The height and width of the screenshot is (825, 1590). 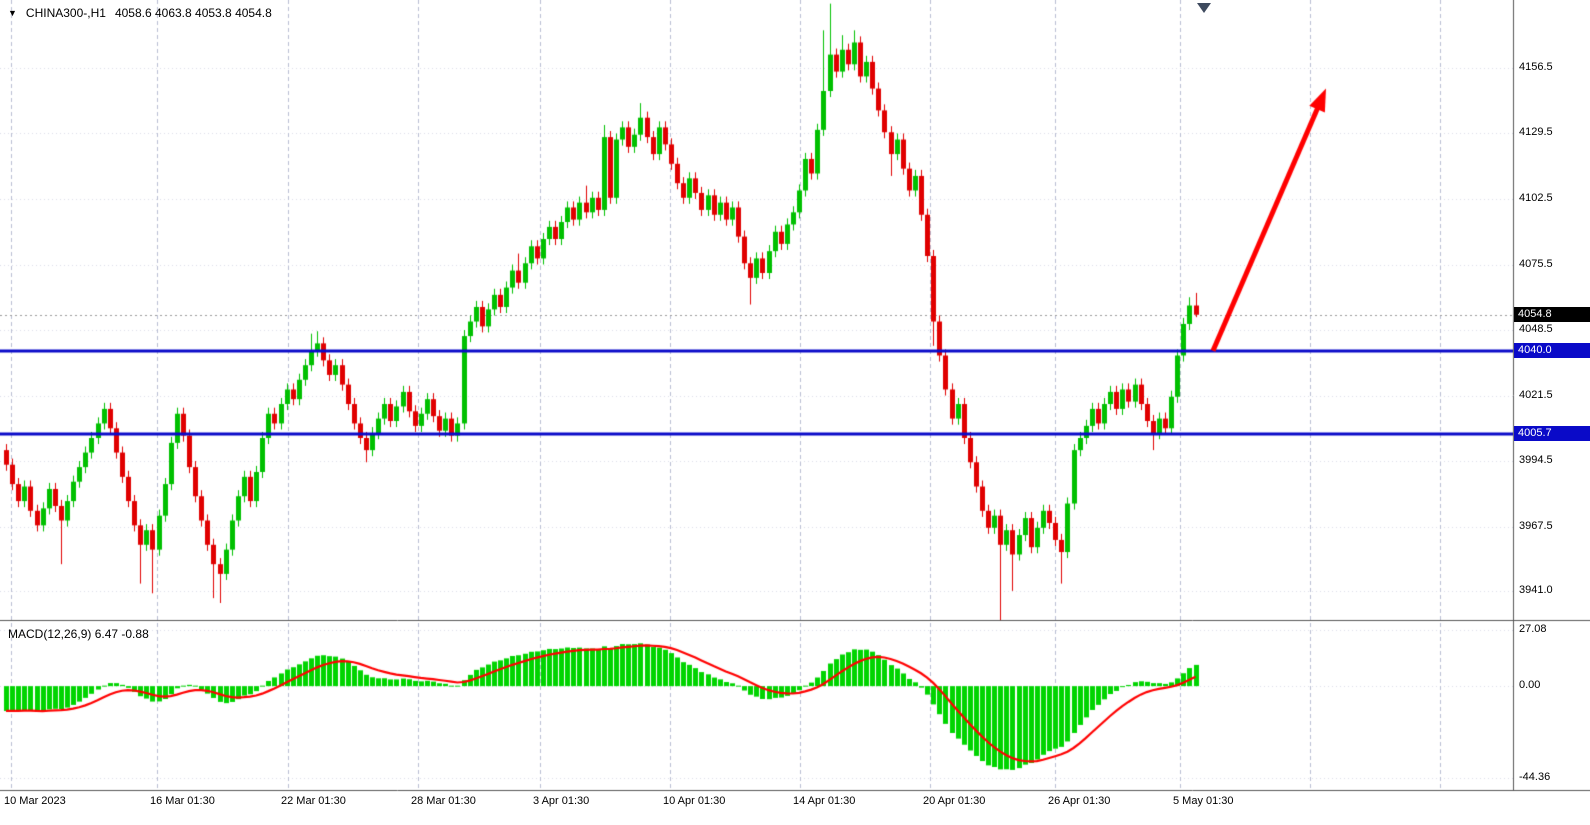 What do you see at coordinates (1533, 629) in the screenshot?
I see `macd-tick-label: 27.08` at bounding box center [1533, 629].